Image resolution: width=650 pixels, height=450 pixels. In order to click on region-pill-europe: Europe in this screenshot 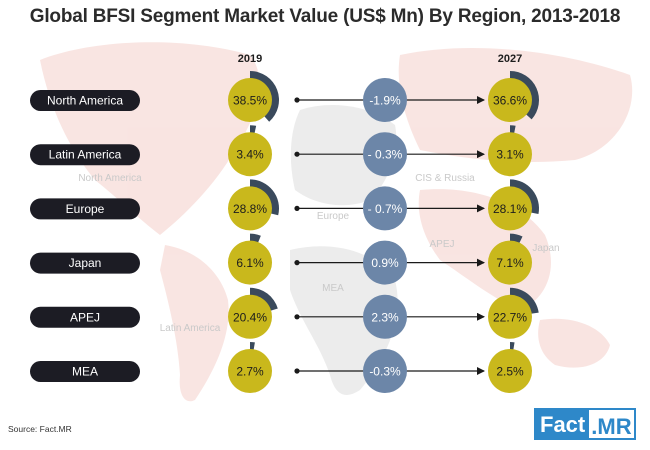, I will do `click(85, 209)`.